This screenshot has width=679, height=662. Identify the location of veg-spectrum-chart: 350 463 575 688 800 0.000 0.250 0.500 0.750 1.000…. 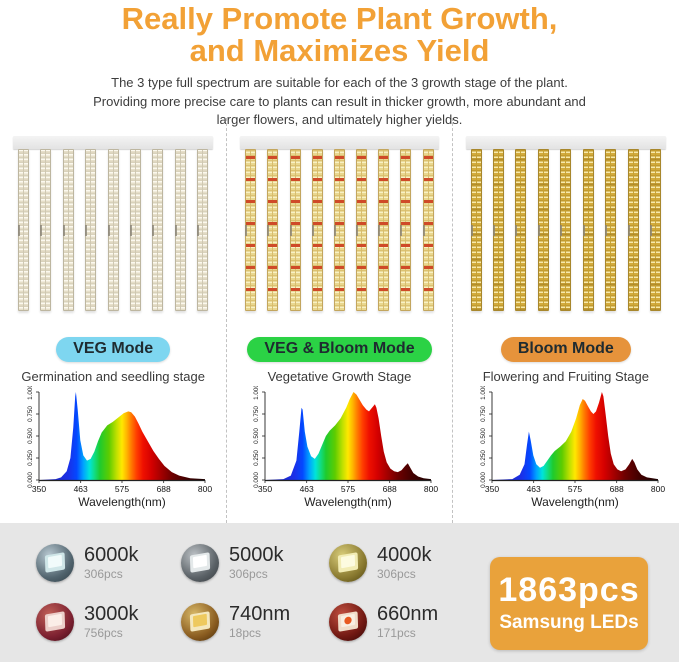
(113, 449).